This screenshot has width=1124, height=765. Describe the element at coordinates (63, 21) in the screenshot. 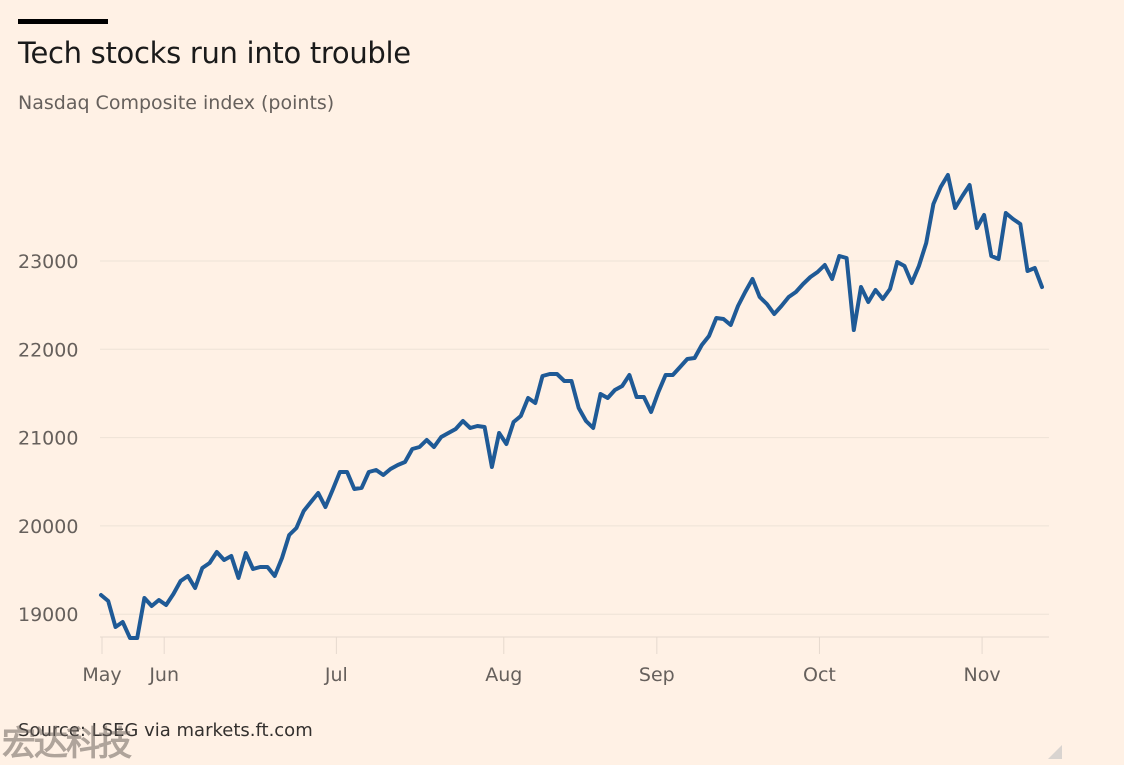

I see `title-accent-bar` at that location.